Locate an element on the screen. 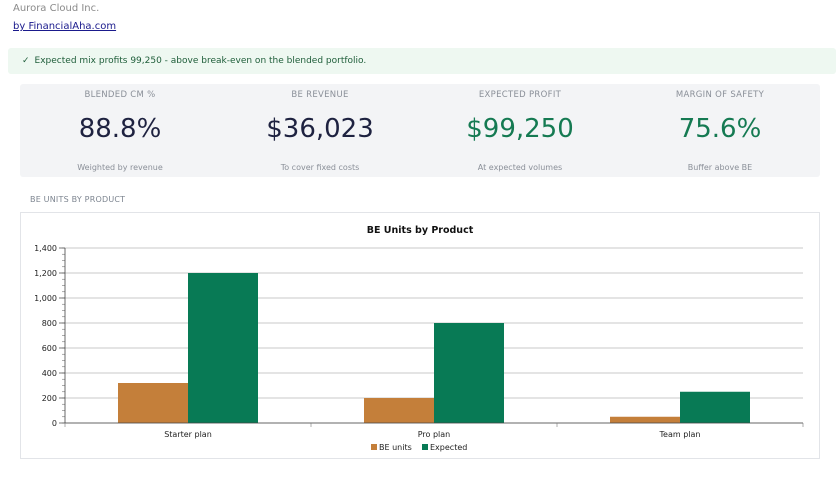 This screenshot has width=840, height=480. legend-label: BE units is located at coordinates (395, 447).